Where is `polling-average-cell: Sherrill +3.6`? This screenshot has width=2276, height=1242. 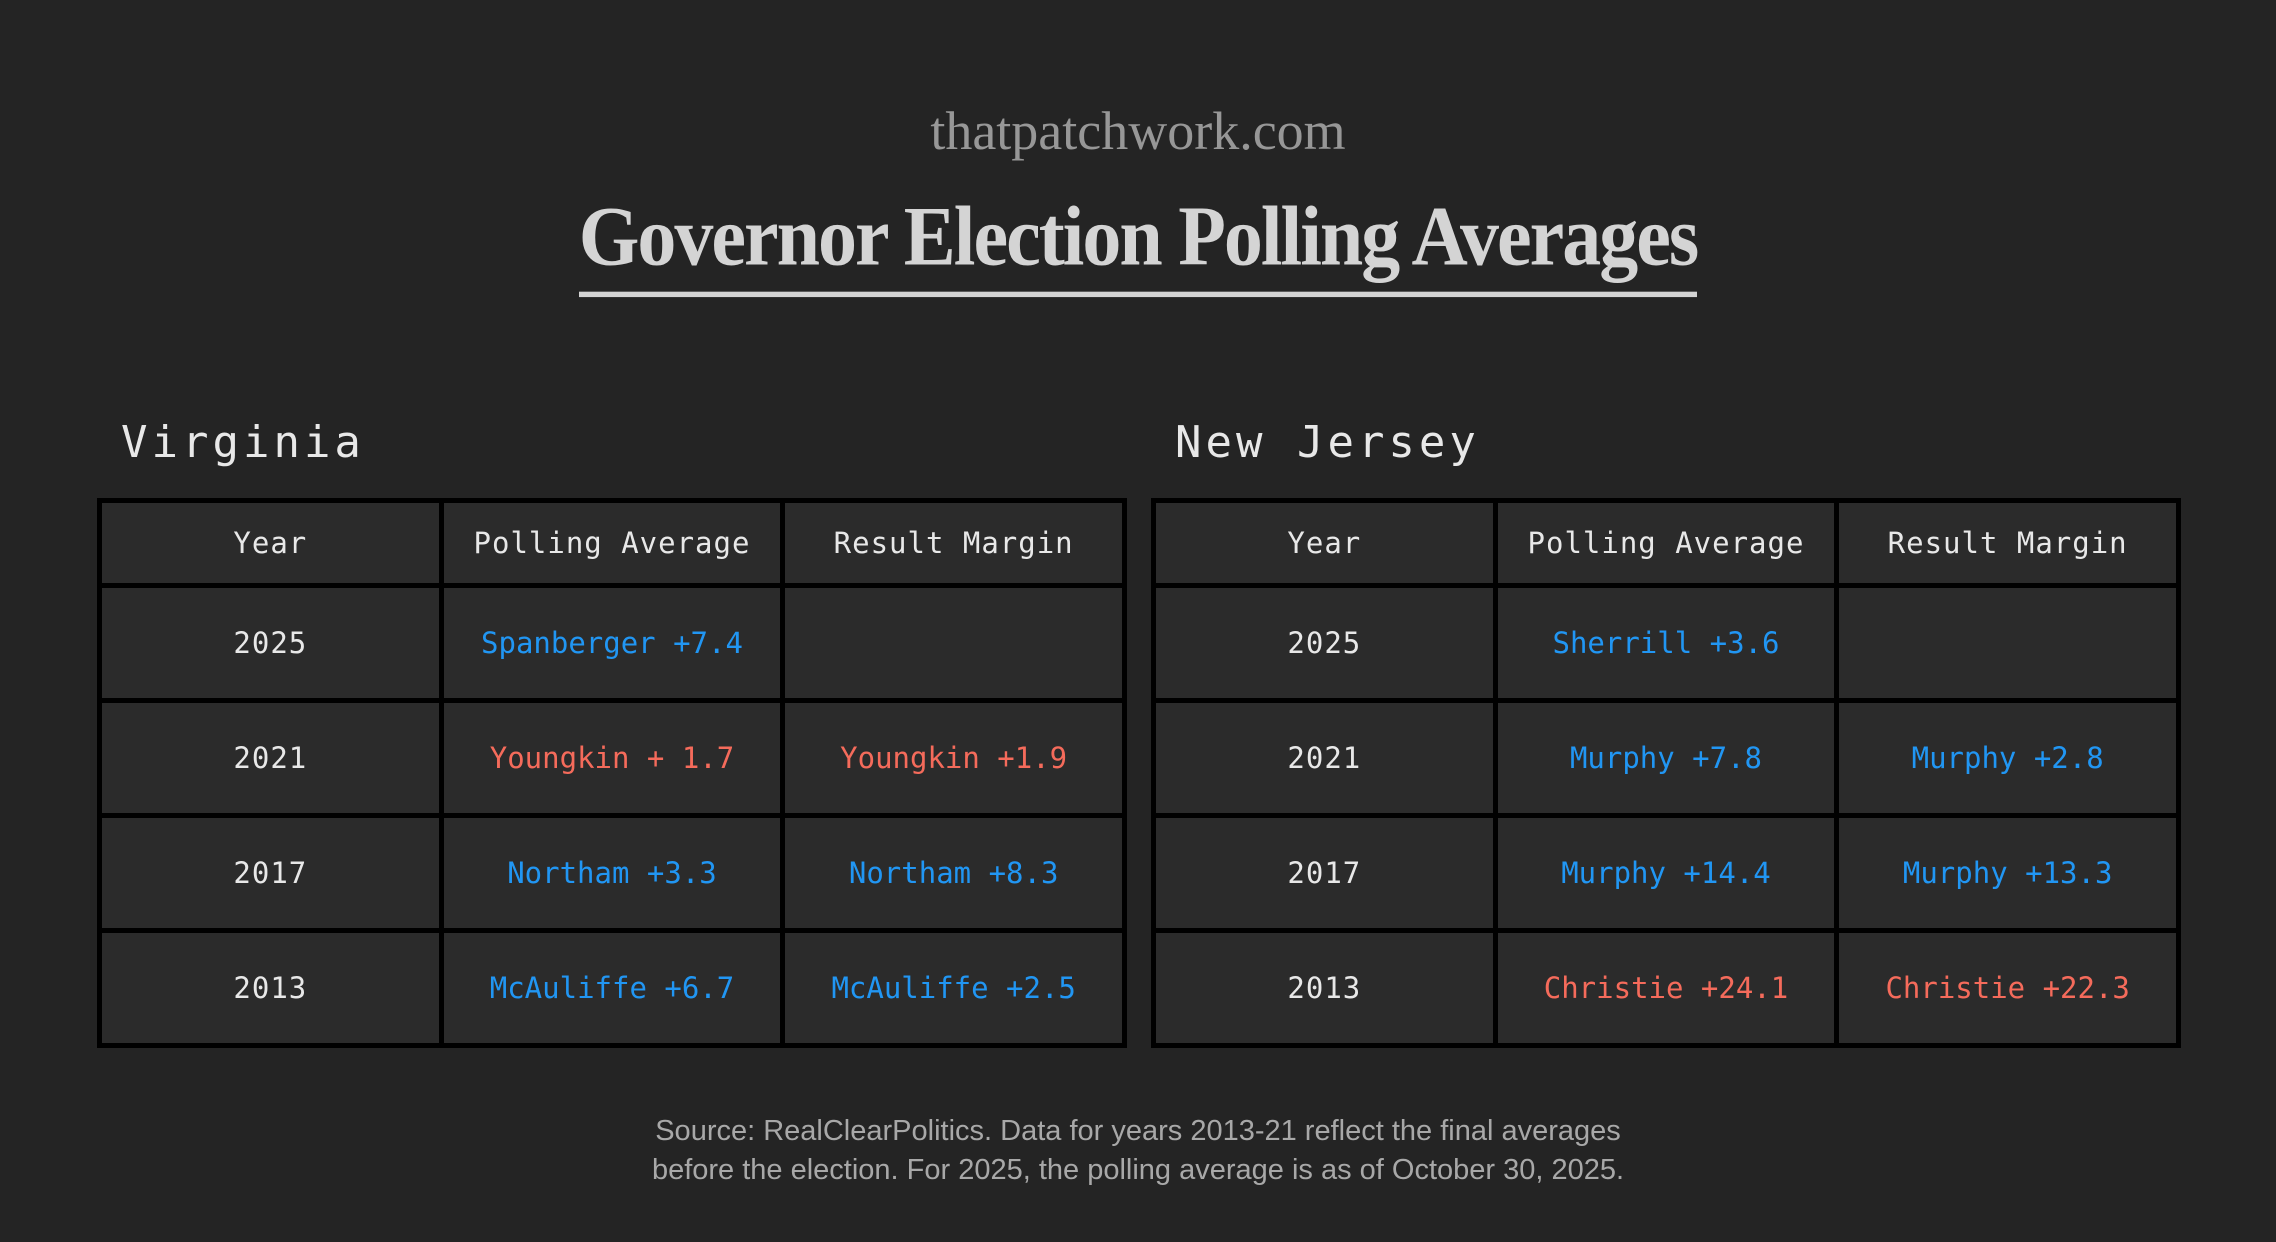 polling-average-cell: Sherrill +3.6 is located at coordinates (1666, 643).